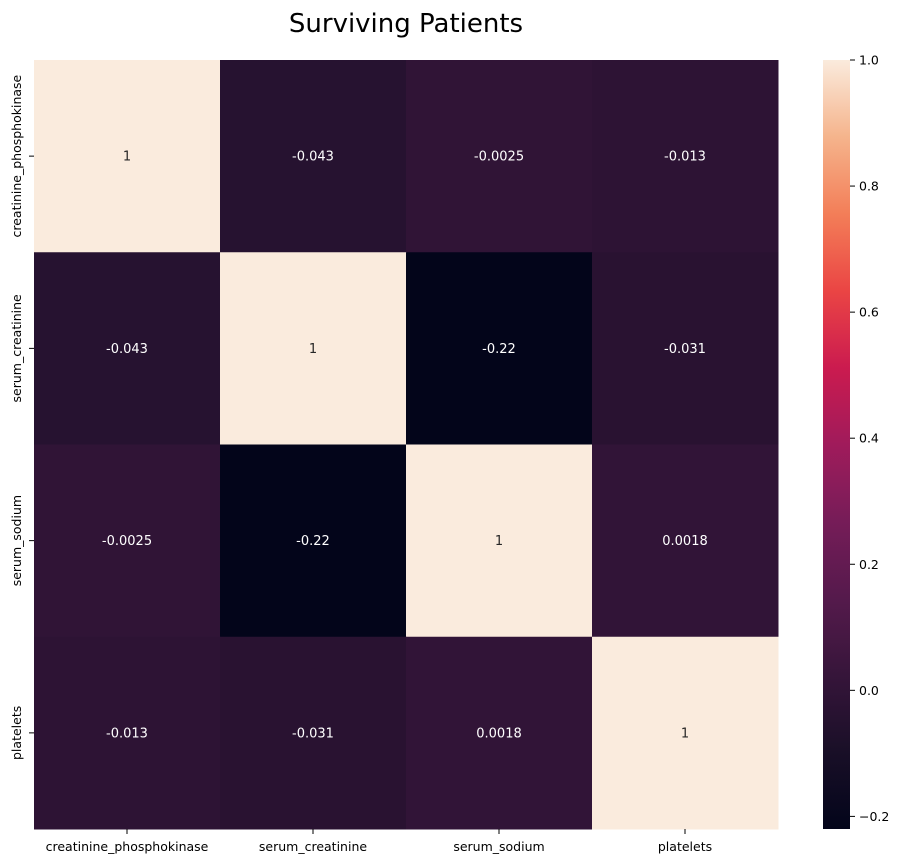  What do you see at coordinates (869, 690) in the screenshot?
I see `colorbar-tick-label: 0.0` at bounding box center [869, 690].